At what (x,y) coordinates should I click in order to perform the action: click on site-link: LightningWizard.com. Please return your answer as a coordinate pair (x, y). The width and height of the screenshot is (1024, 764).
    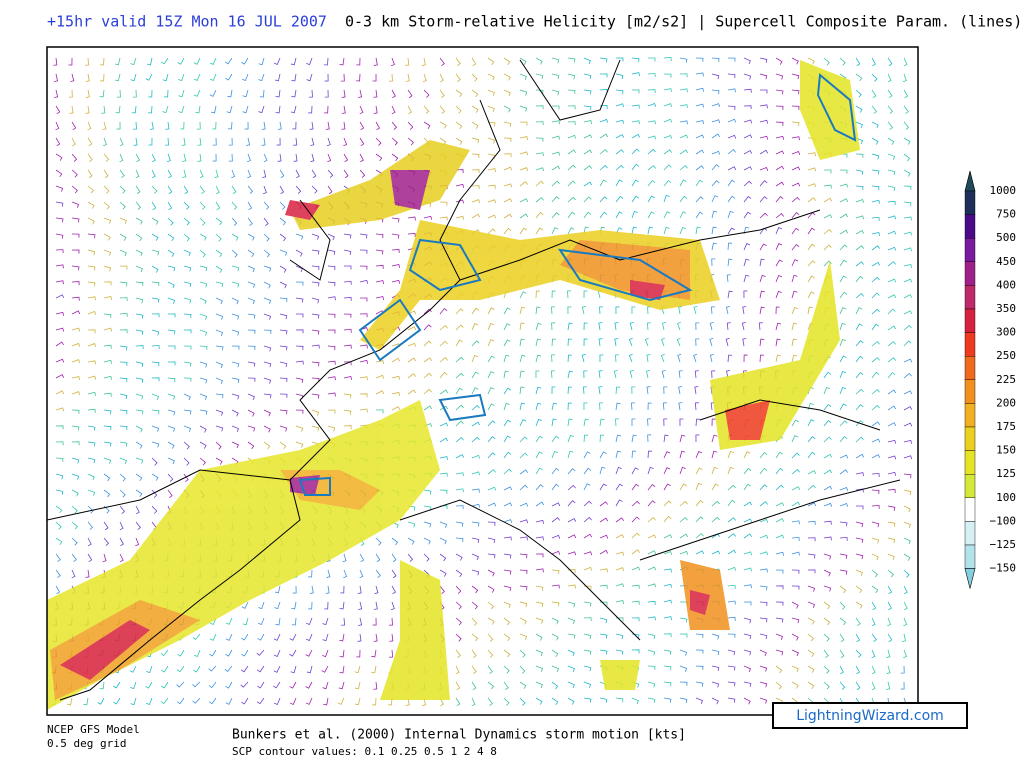
    Looking at the image, I should click on (870, 716).